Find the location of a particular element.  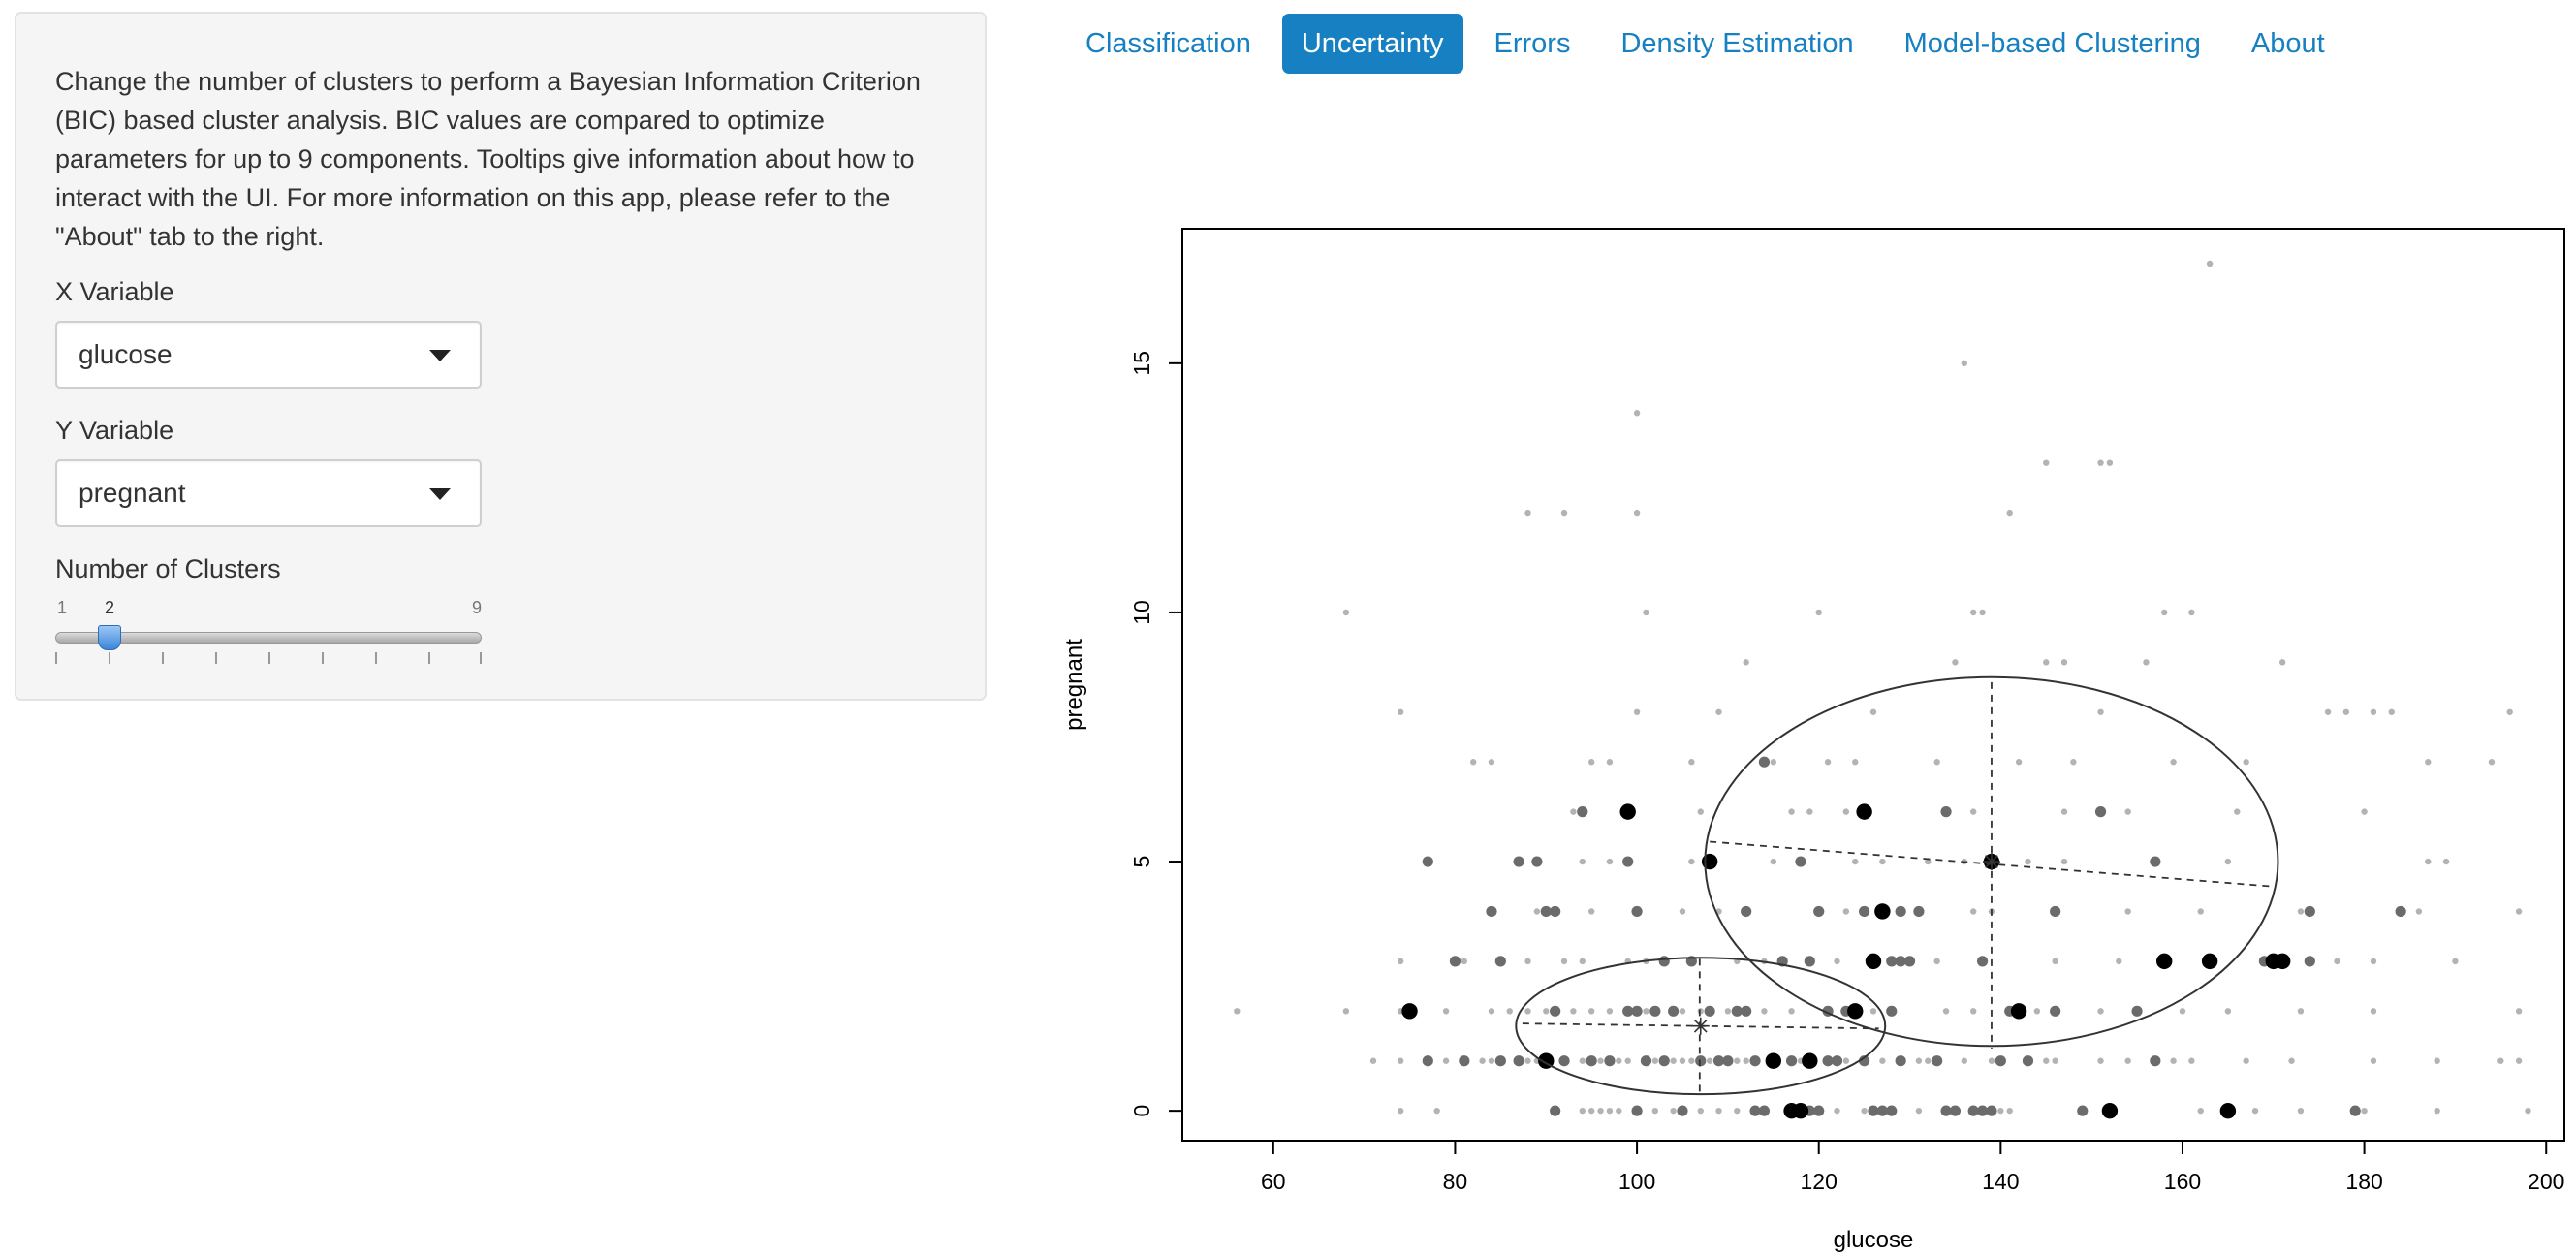

slider-min-label: 1 is located at coordinates (62, 607).